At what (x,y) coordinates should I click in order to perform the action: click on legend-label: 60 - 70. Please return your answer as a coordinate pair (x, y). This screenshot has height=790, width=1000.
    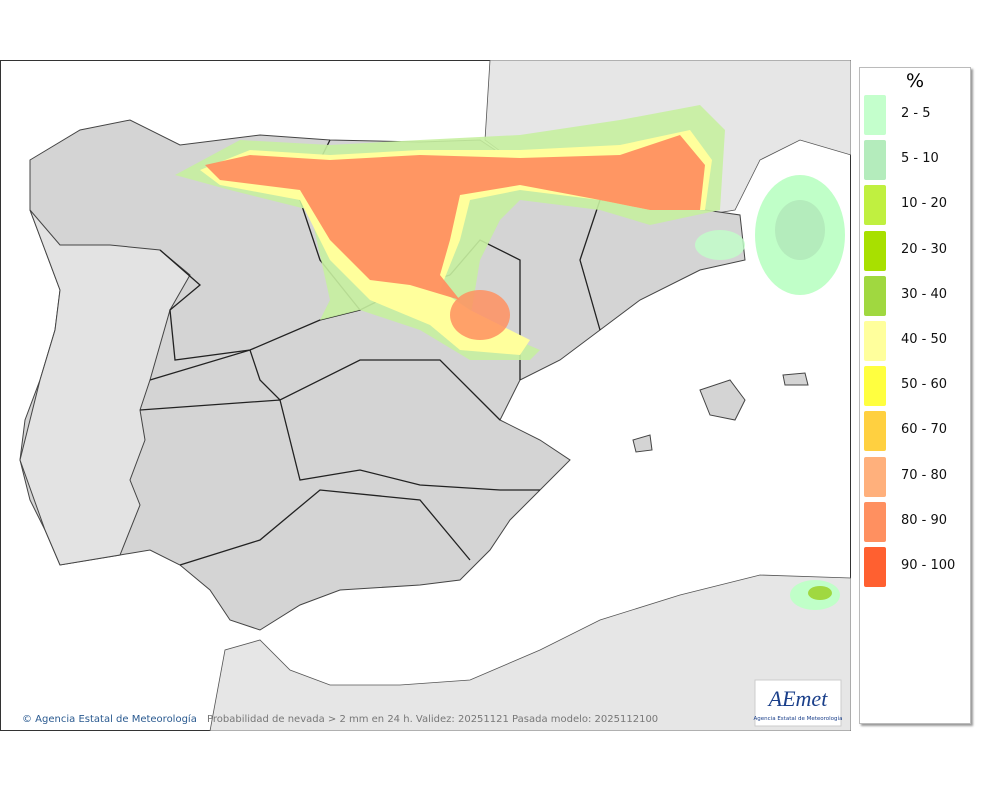
    Looking at the image, I should click on (924, 430).